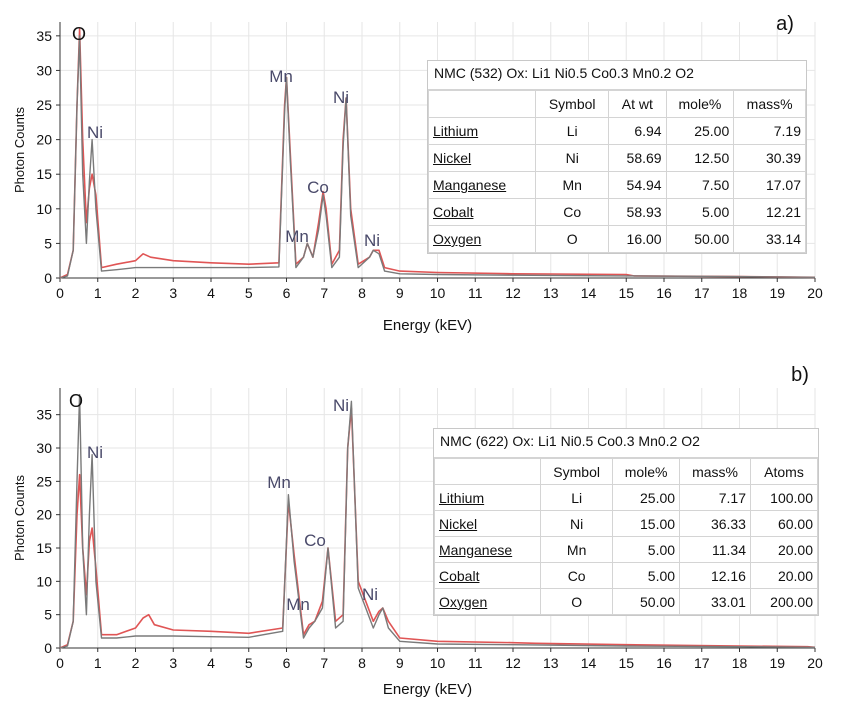 Image resolution: width=850 pixels, height=711 pixels. I want to click on panel-label: a), so click(785, 24).